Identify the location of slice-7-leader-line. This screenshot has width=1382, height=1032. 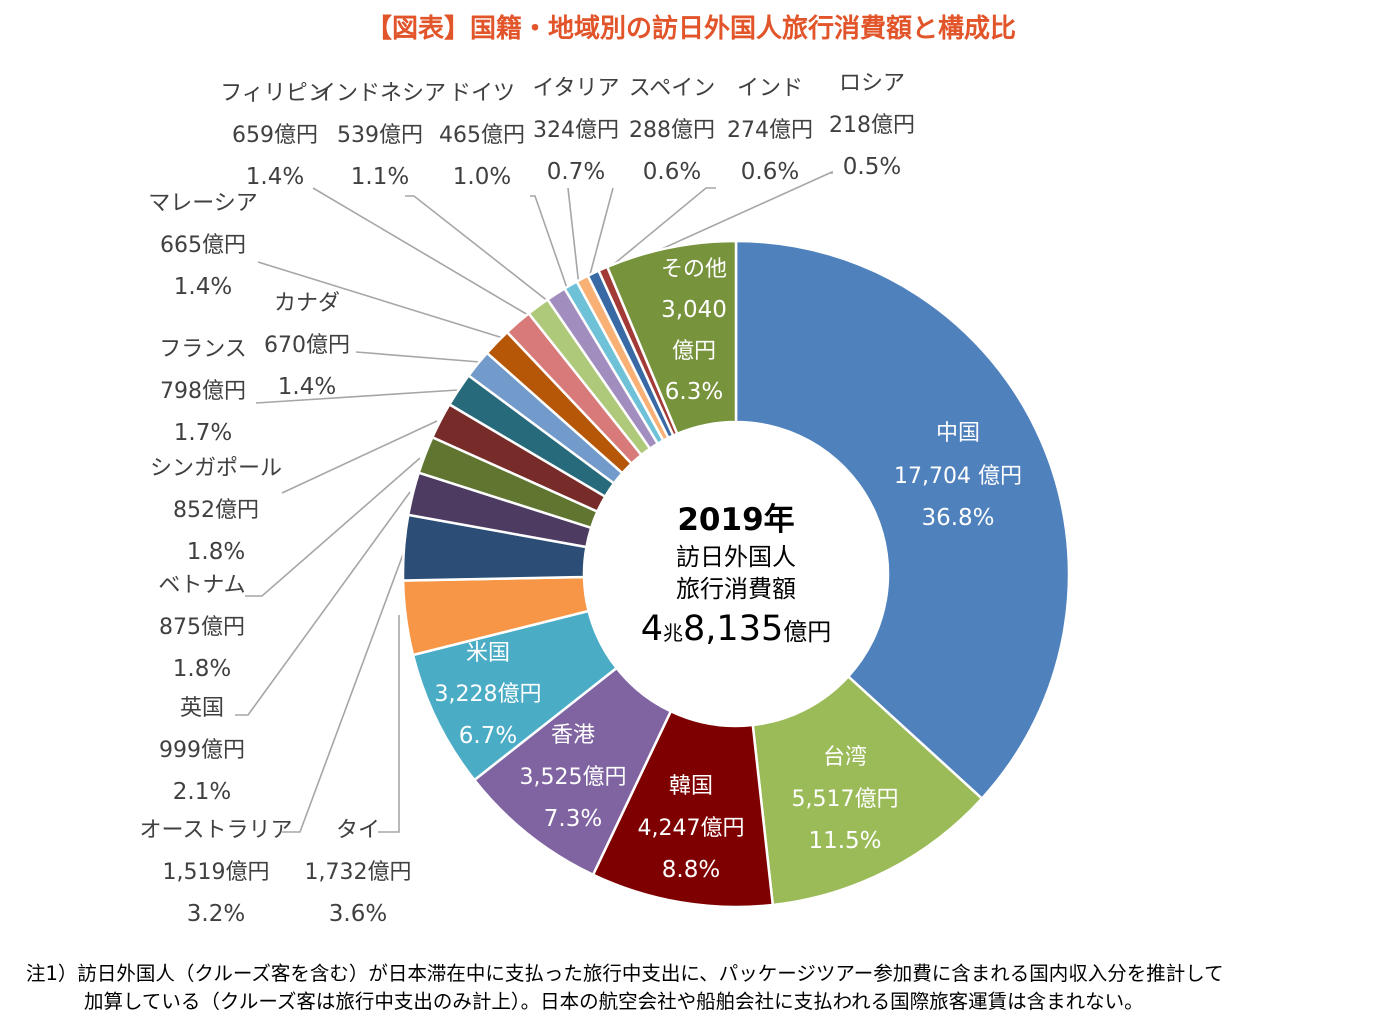
(323, 603).